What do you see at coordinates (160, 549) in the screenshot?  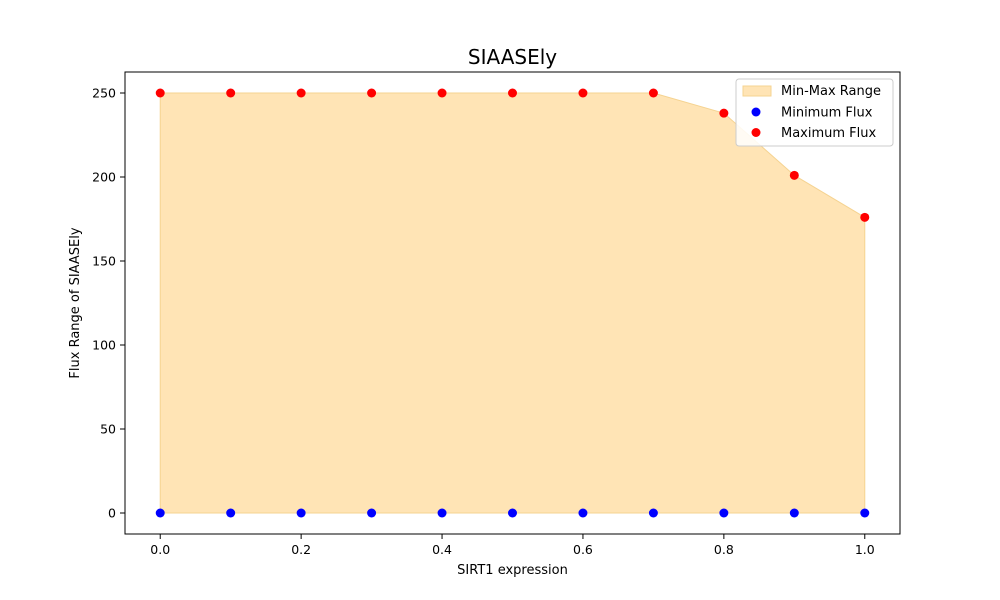 I see `x-tick-label: 0.0` at bounding box center [160, 549].